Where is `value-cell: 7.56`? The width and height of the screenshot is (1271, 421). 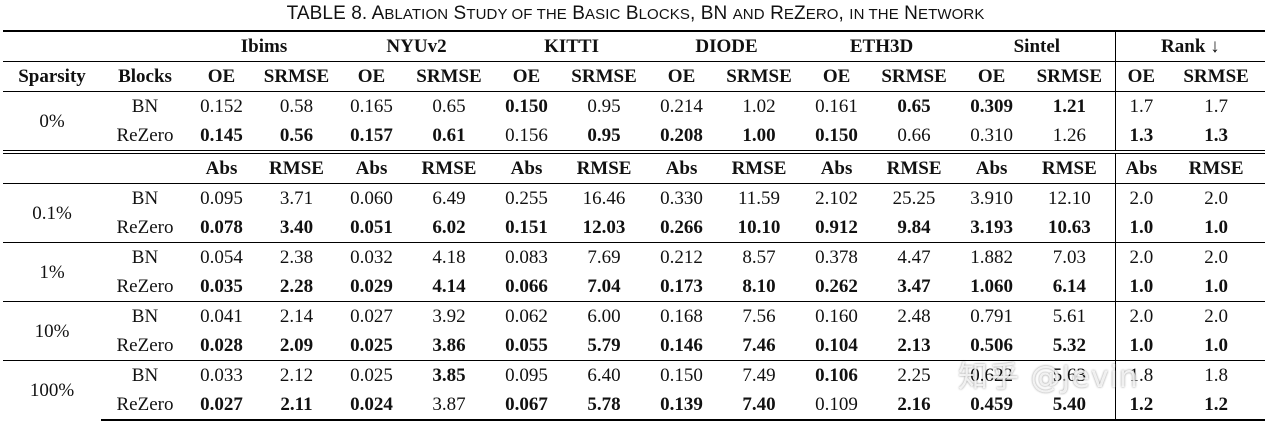
value-cell: 7.56 is located at coordinates (759, 316).